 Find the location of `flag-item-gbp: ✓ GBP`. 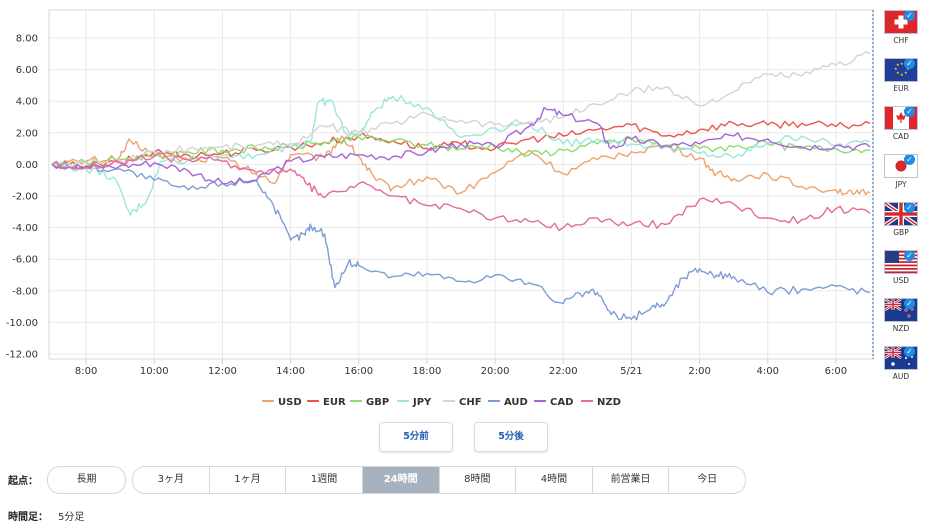

flag-item-gbp: ✓ GBP is located at coordinates (901, 220).